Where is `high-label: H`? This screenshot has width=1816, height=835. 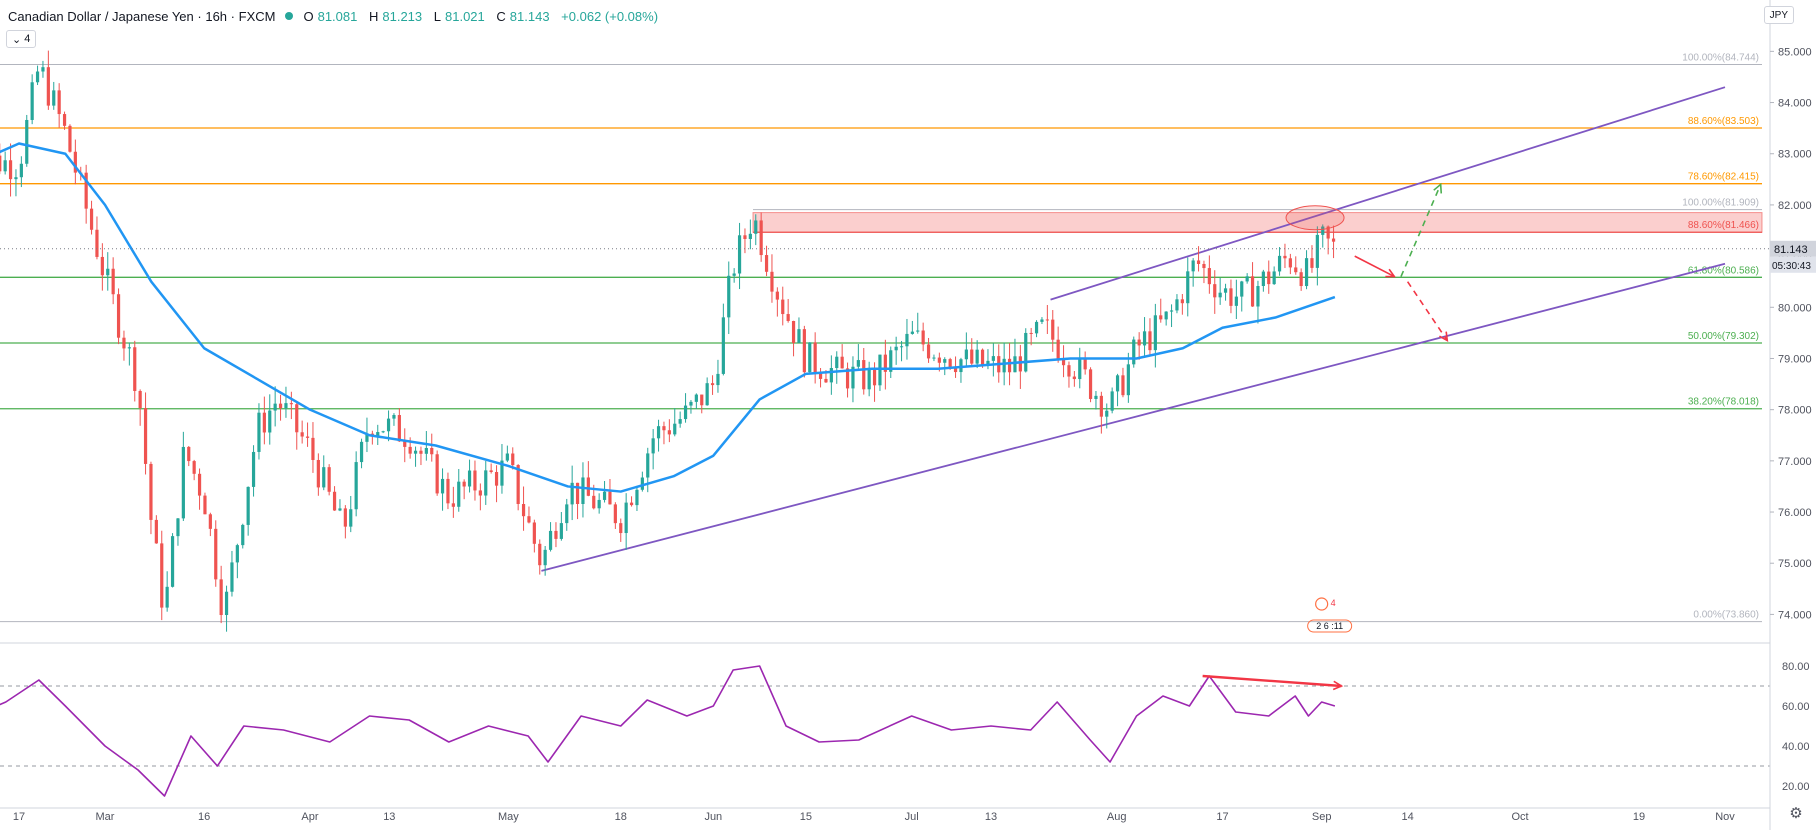 high-label: H is located at coordinates (373, 16).